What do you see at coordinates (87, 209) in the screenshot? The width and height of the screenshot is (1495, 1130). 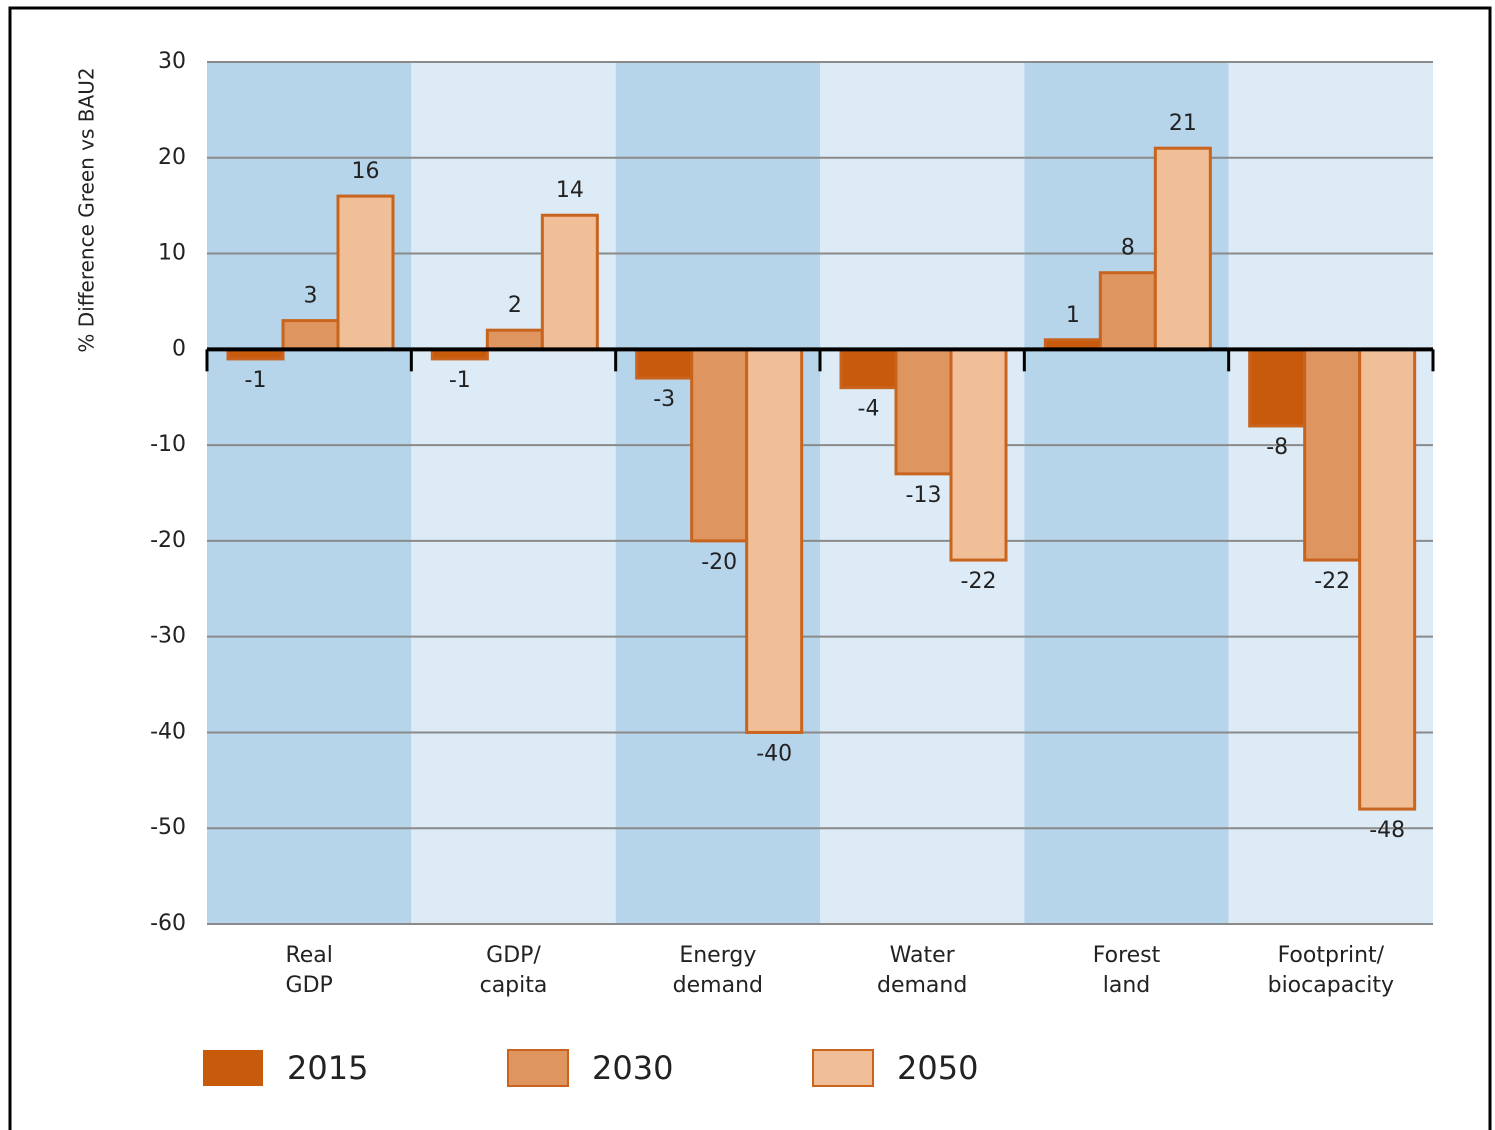 I see `y-axis-label: % Difference Green vs BAU2` at bounding box center [87, 209].